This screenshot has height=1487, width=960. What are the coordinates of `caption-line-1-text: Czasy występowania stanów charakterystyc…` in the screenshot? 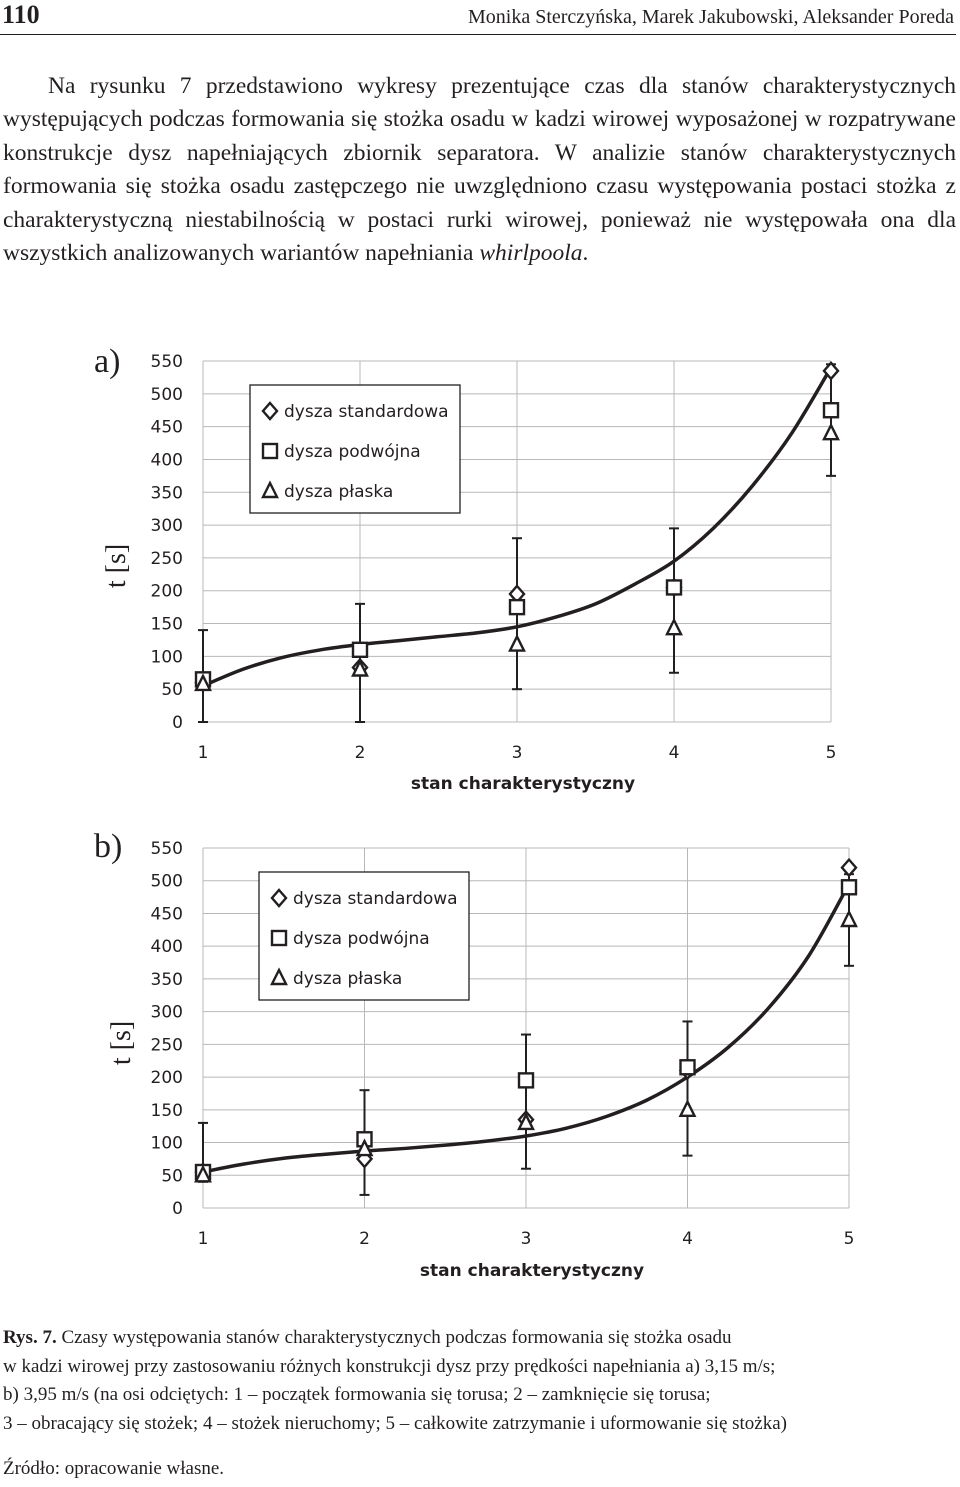 It's located at (394, 1337).